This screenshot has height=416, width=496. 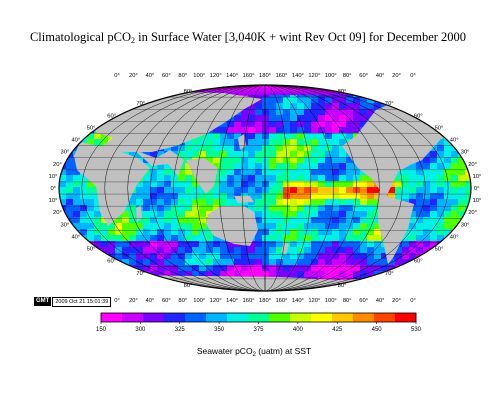 I want to click on lat-label-right: 60°, so click(x=418, y=262).